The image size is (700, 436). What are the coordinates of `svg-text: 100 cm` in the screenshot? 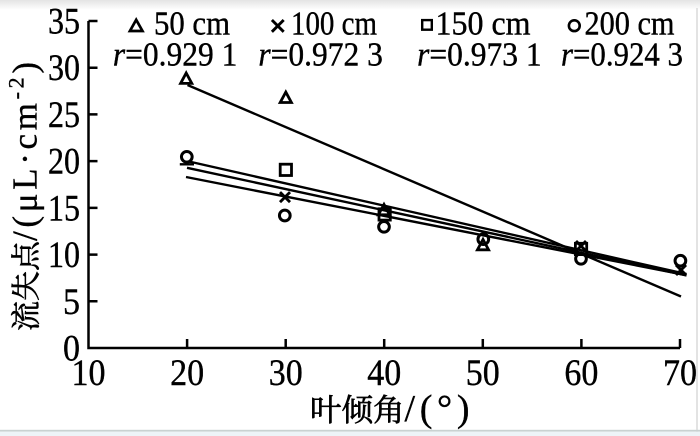 It's located at (334, 23).